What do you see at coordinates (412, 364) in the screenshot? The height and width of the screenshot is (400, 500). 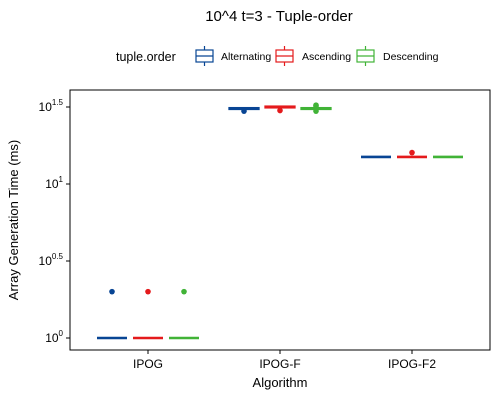 I see `x-tick-label: IPOG-F2` at bounding box center [412, 364].